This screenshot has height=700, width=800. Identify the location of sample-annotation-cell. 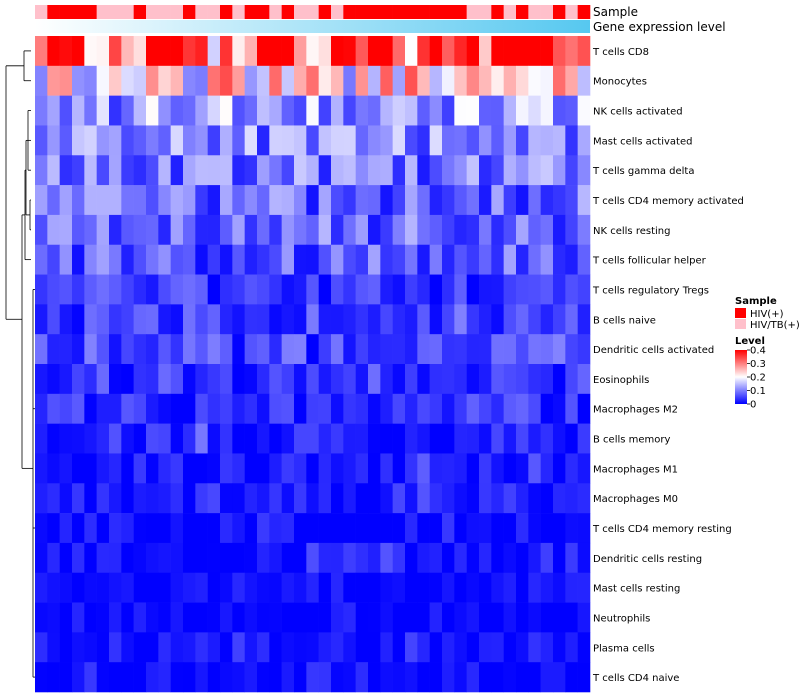
(423, 12).